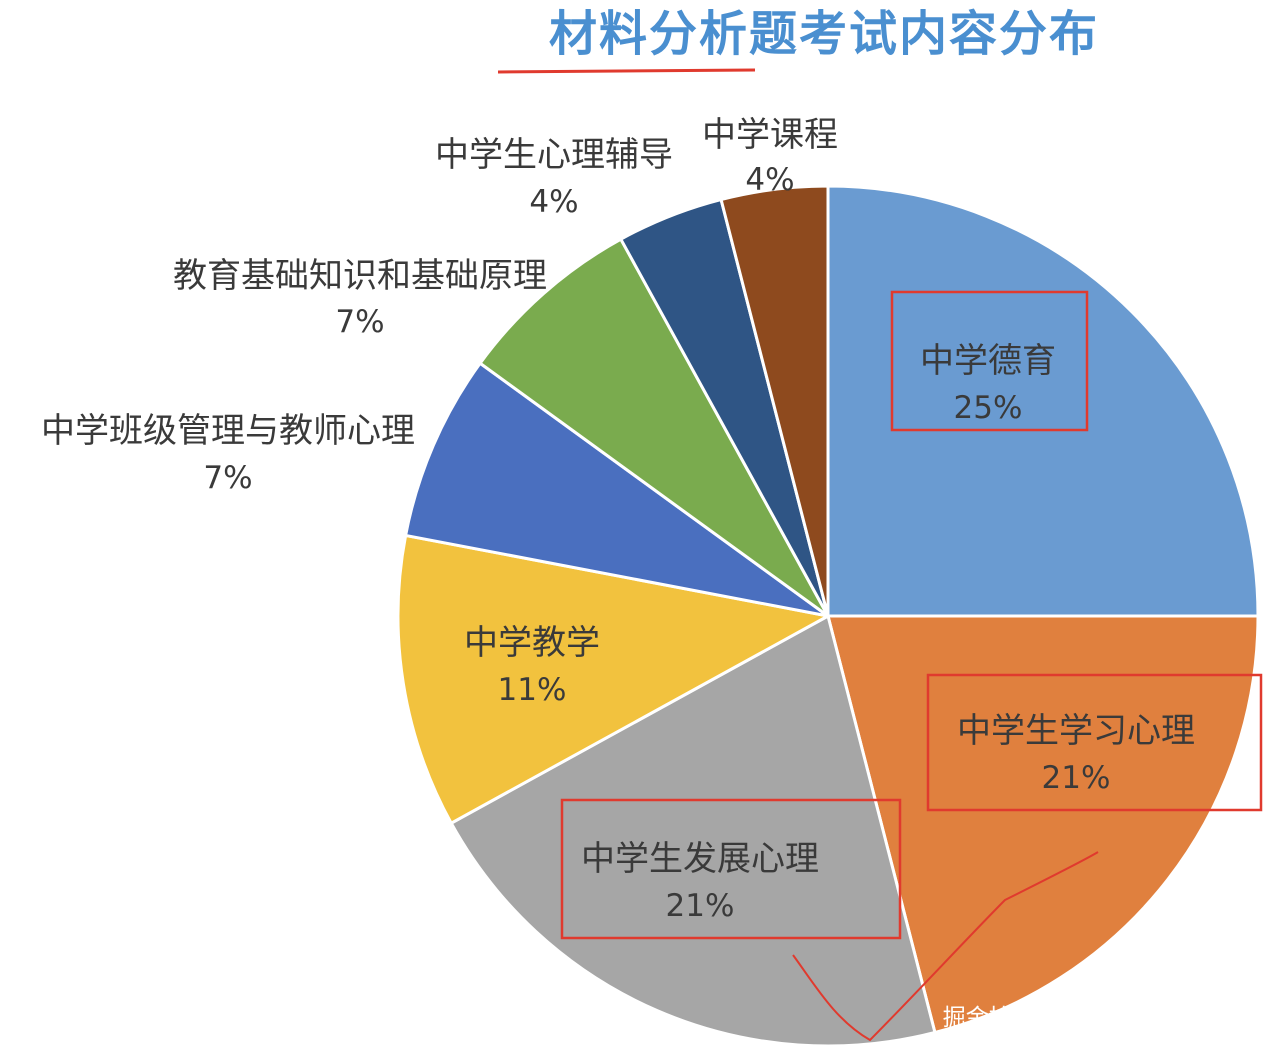 This screenshot has width=1272, height=1058. Describe the element at coordinates (360, 276) in the screenshot. I see `slice-label-name: 教育基础知识和基础原理` at that location.